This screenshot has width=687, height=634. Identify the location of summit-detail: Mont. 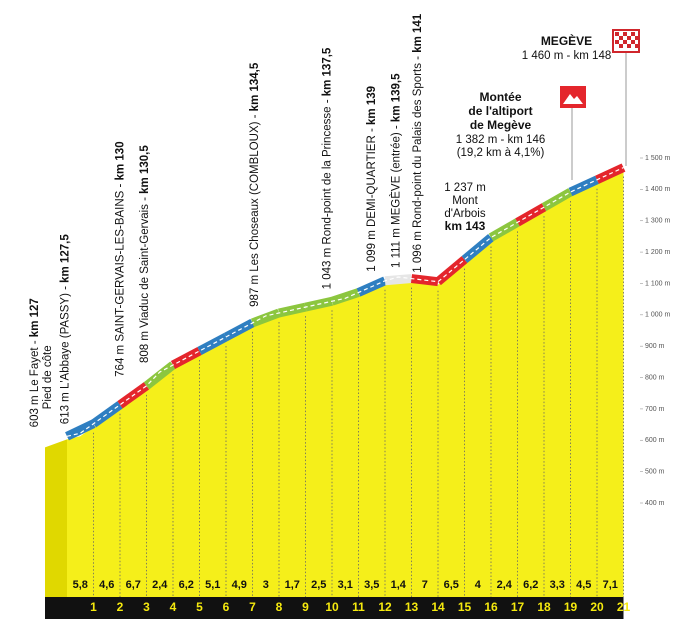
(465, 201).